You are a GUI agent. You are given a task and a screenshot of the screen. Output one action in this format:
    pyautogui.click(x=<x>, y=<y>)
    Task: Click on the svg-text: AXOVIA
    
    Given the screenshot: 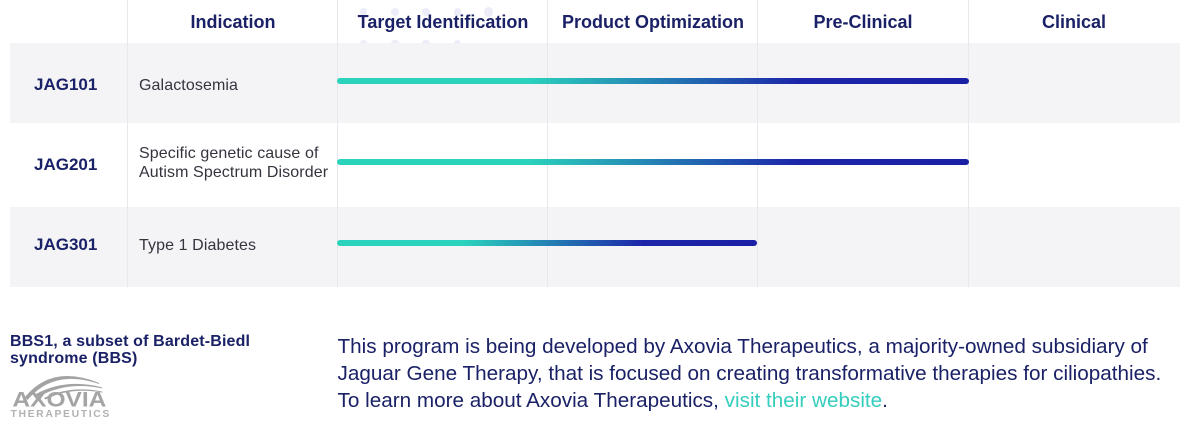 What is the action you would take?
    pyautogui.click(x=59, y=398)
    